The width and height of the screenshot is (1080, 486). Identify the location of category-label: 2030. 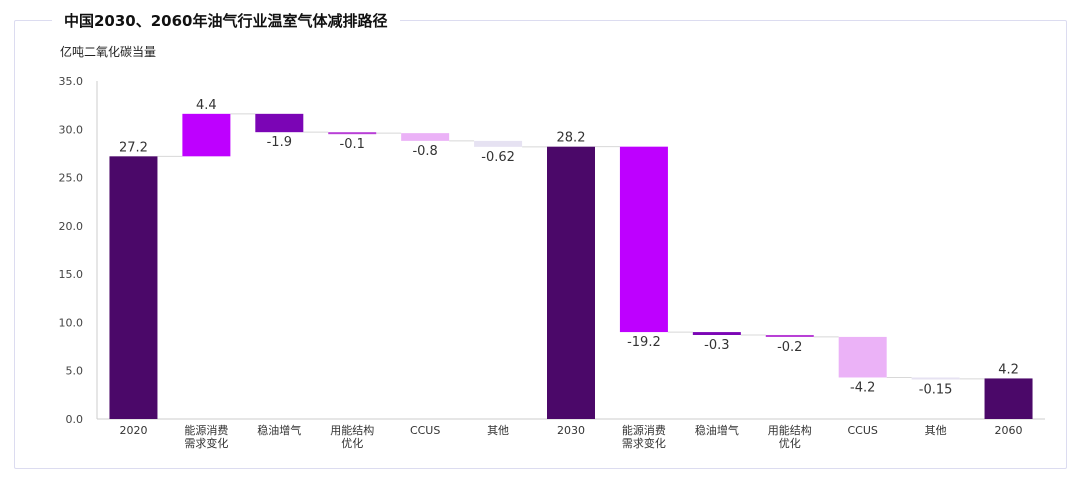
(571, 430).